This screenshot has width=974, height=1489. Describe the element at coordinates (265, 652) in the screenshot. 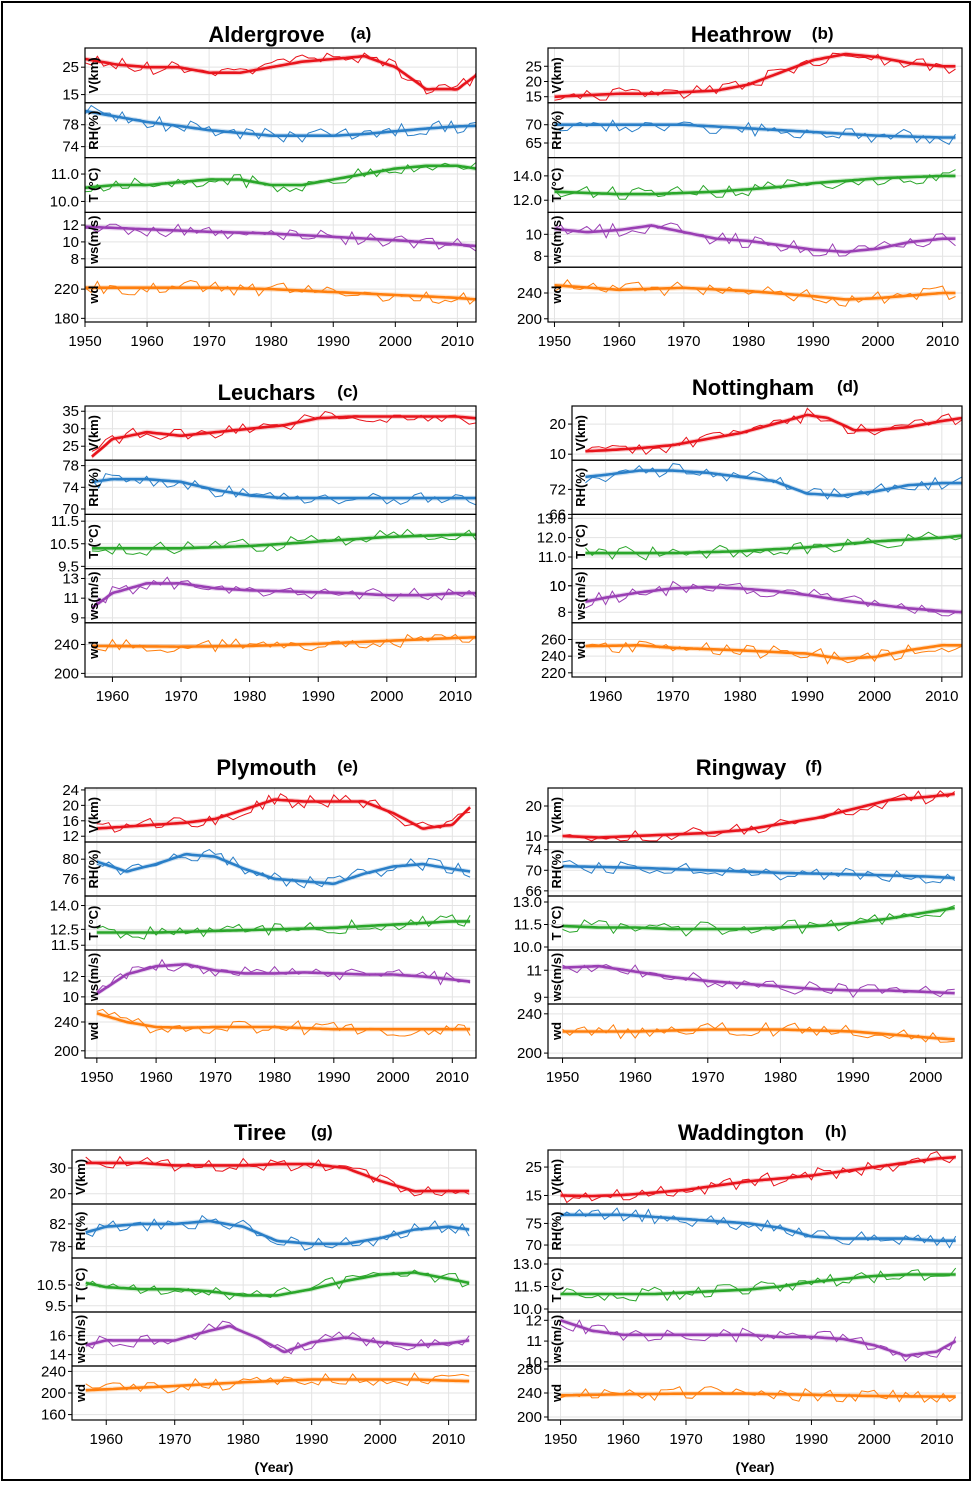

I see `panel-wd: 200 240 wd` at that location.